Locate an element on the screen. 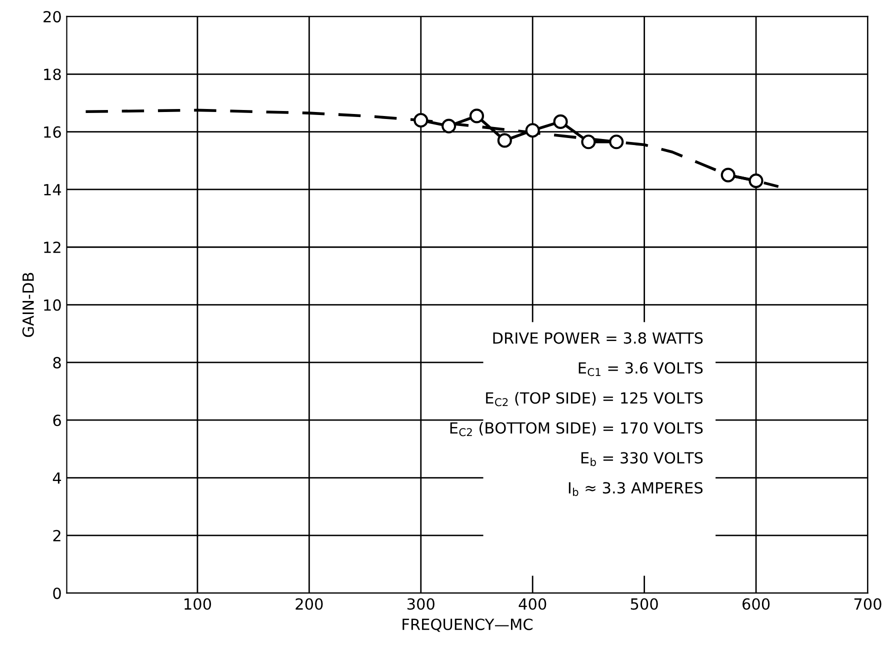  y-tick-label: 14 is located at coordinates (53, 190).